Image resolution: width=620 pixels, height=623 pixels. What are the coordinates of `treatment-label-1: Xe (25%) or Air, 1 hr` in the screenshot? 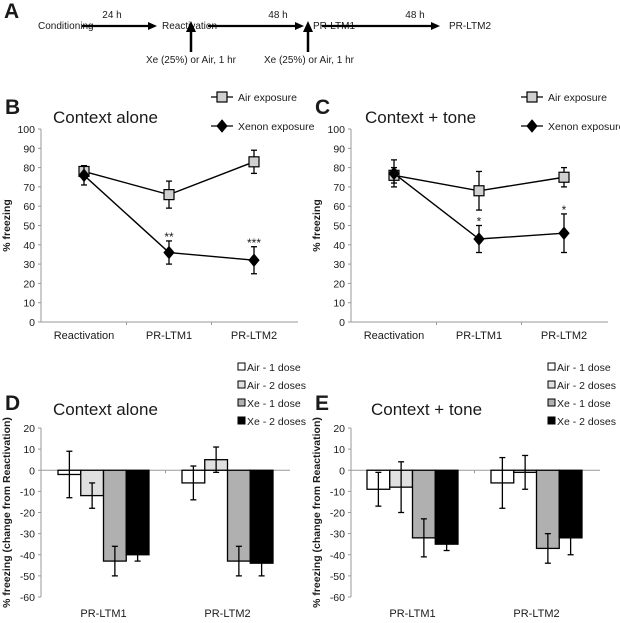 It's located at (191, 60).